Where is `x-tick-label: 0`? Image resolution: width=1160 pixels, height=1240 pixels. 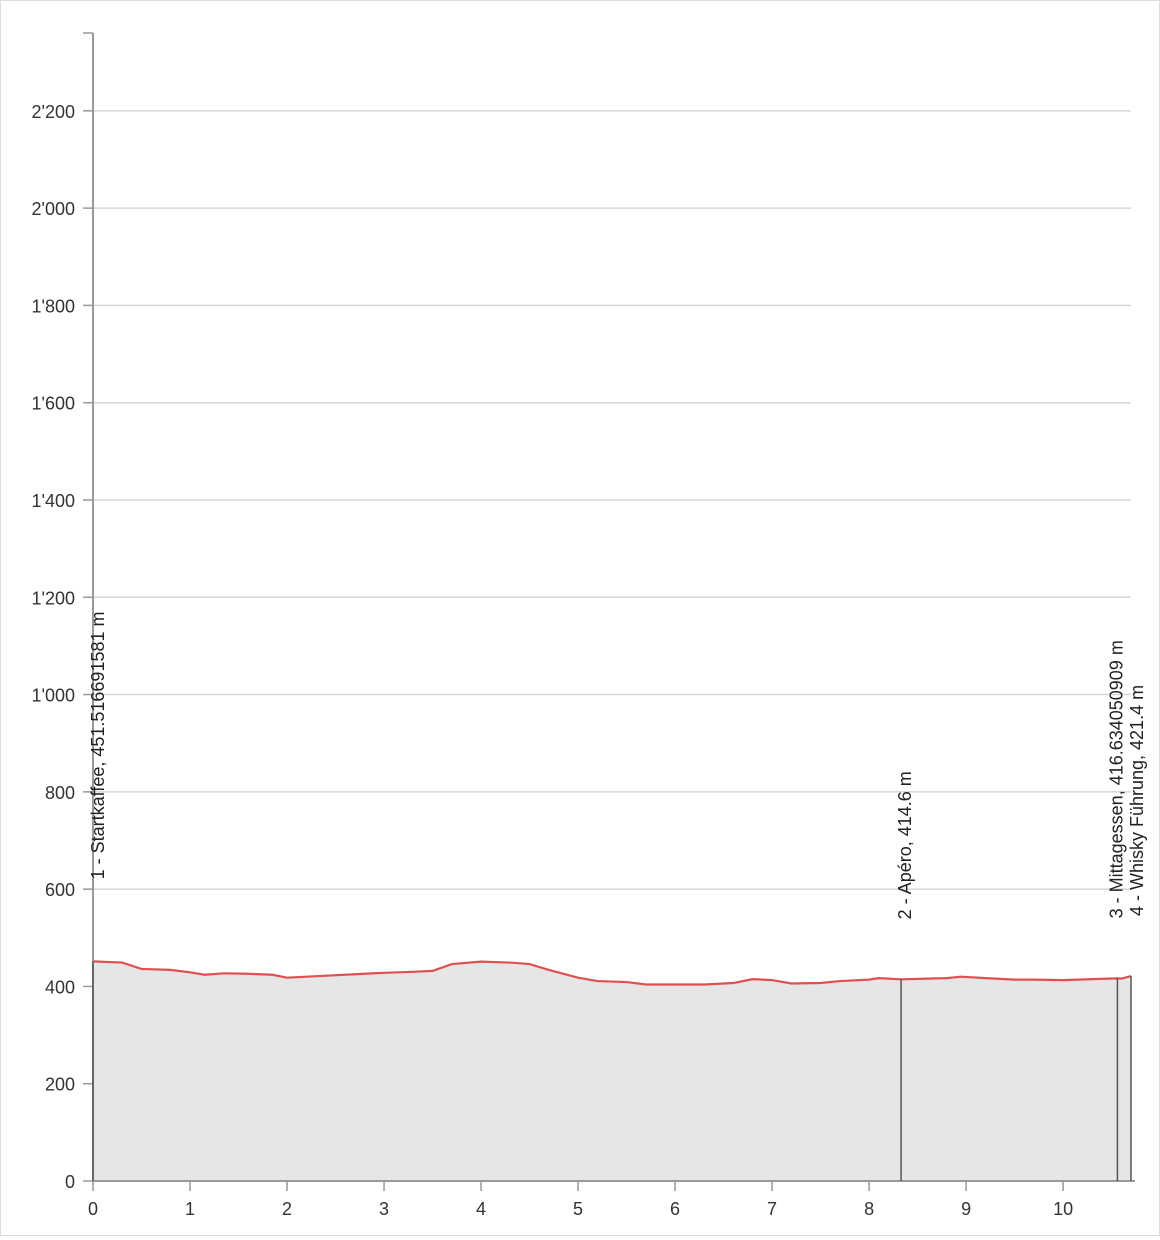 x-tick-label: 0 is located at coordinates (93, 1209).